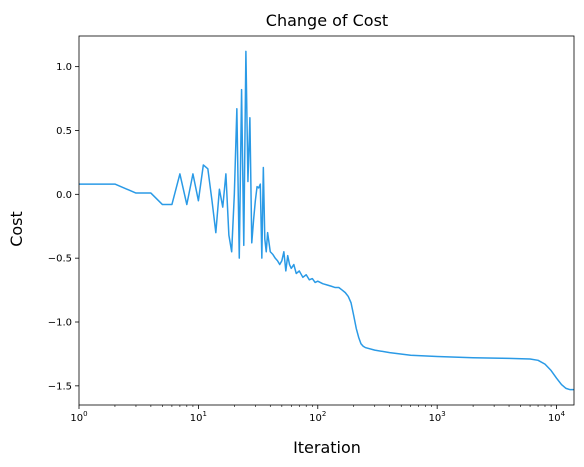  Describe the element at coordinates (60, 323) in the screenshot. I see `y-tick-label-4: −1.0` at that location.